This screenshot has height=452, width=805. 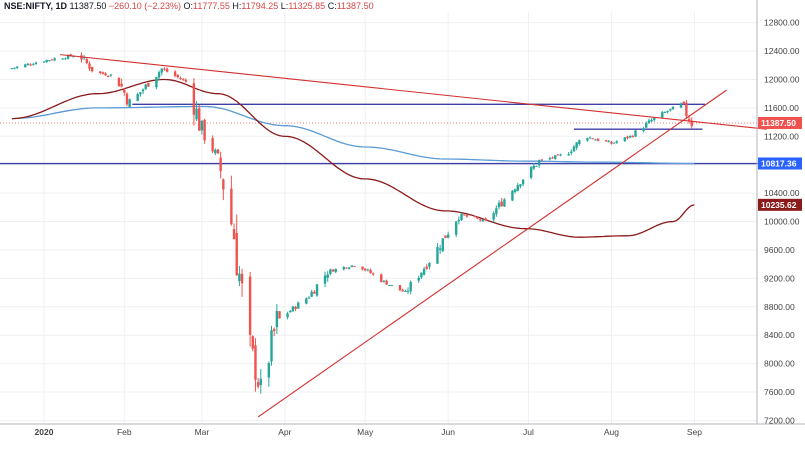 What do you see at coordinates (355, 6) in the screenshot?
I see `close-value: 11387.50` at bounding box center [355, 6].